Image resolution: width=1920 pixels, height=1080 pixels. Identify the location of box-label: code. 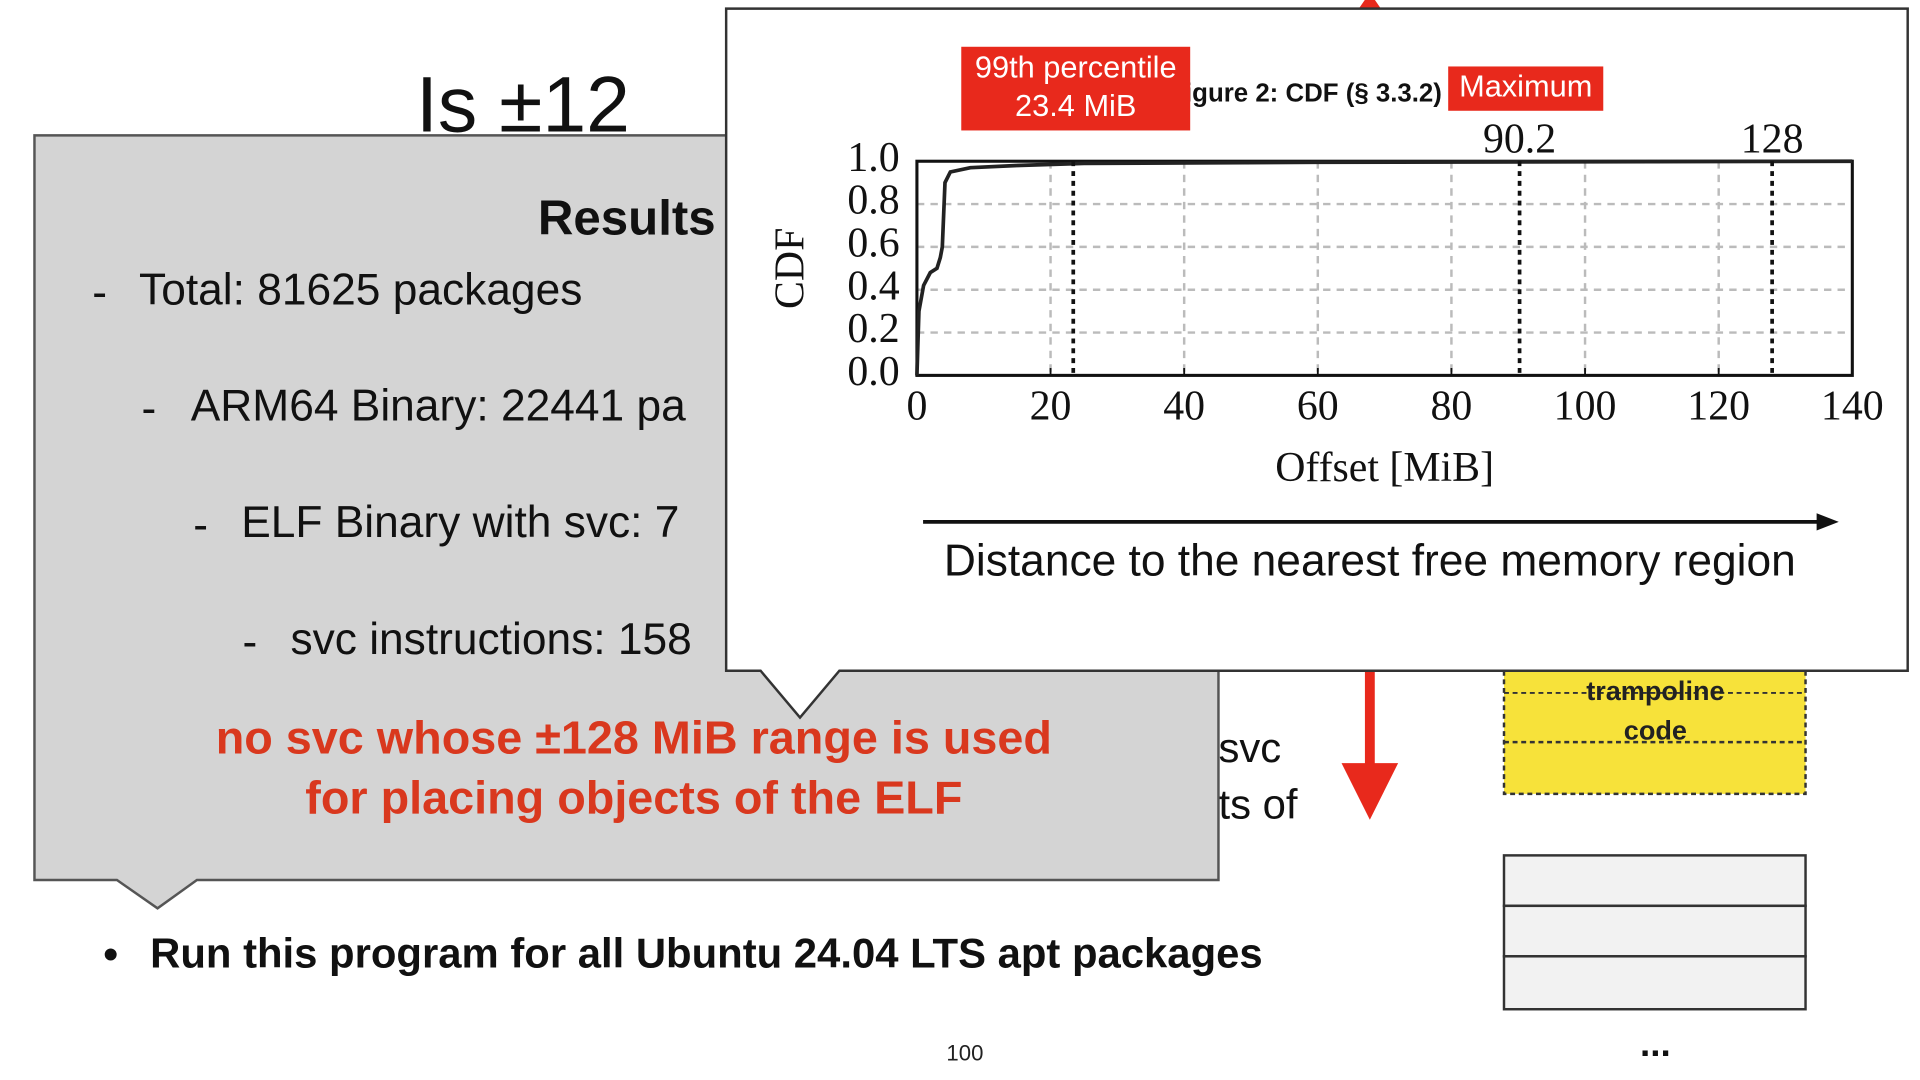
(1655, 729).